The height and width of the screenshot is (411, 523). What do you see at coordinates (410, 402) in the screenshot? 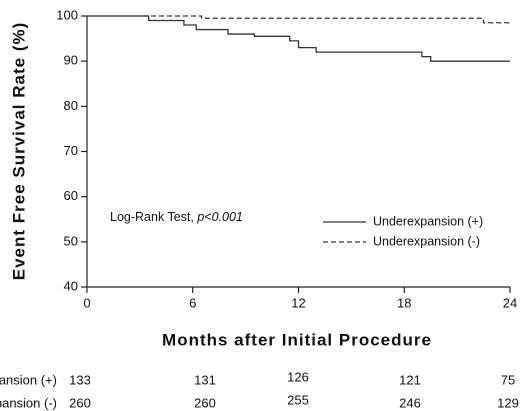
I see `risk-value: 246` at bounding box center [410, 402].